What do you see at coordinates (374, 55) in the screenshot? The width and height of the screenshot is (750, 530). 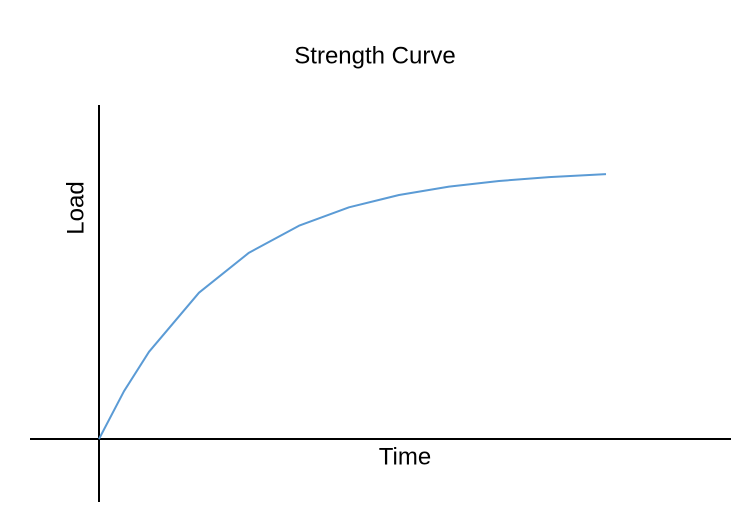 I see `title: Strength Curve` at bounding box center [374, 55].